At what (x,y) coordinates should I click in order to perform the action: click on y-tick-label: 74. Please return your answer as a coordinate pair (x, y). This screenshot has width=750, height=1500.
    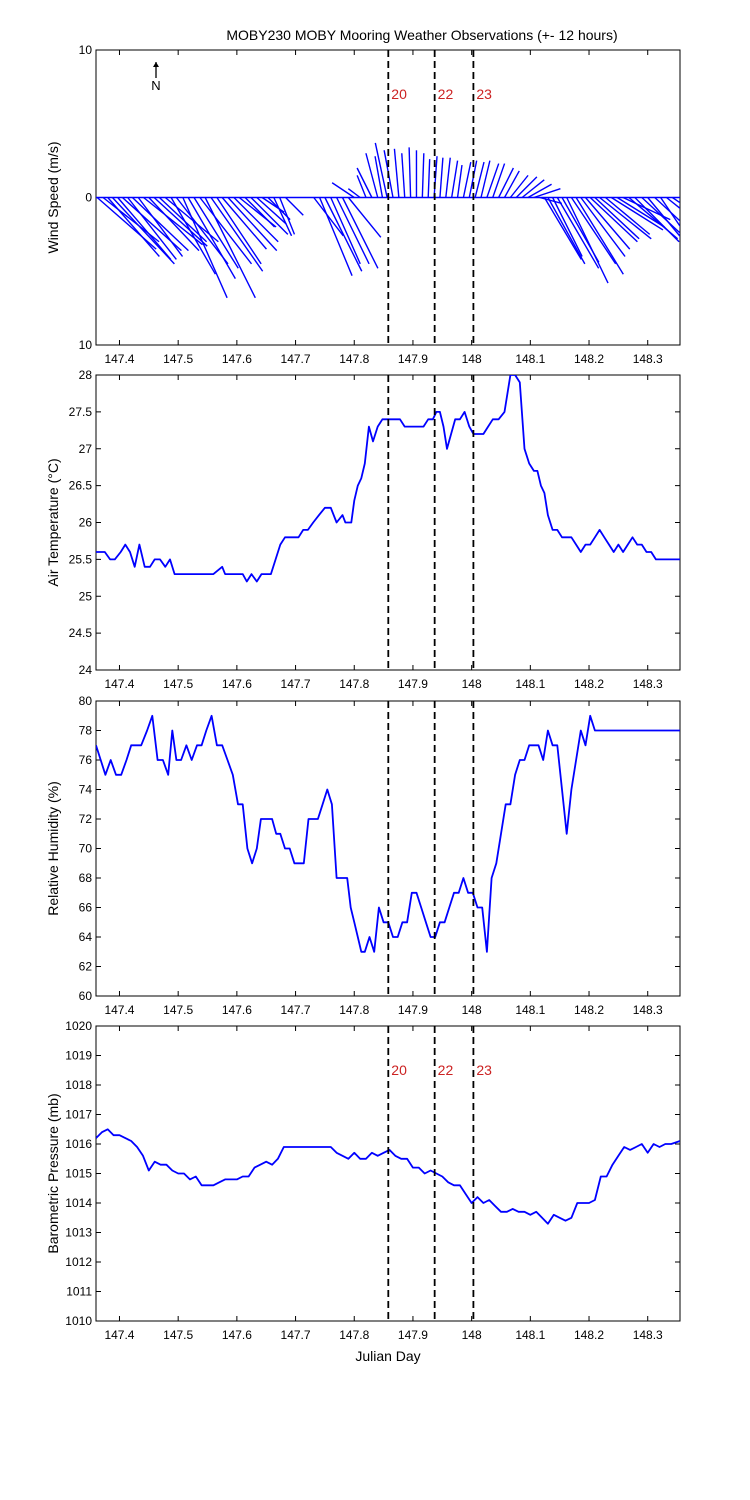
    Looking at the image, I should click on (86, 790).